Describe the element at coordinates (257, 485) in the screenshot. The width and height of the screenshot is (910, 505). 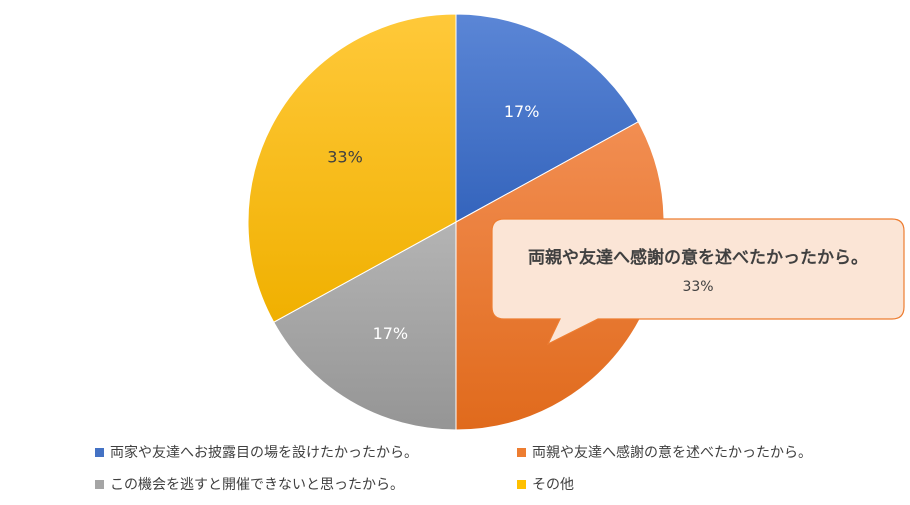
I see `legend-label: この機会を逃すと開催できないと思ったから。` at that location.